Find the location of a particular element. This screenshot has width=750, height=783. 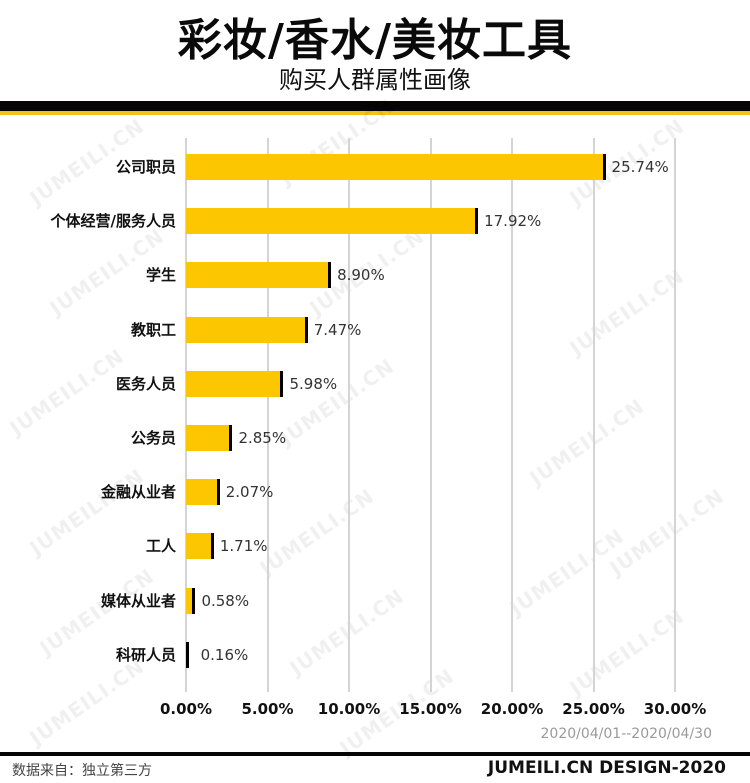

x-tick-label: 25.00% is located at coordinates (593, 709).